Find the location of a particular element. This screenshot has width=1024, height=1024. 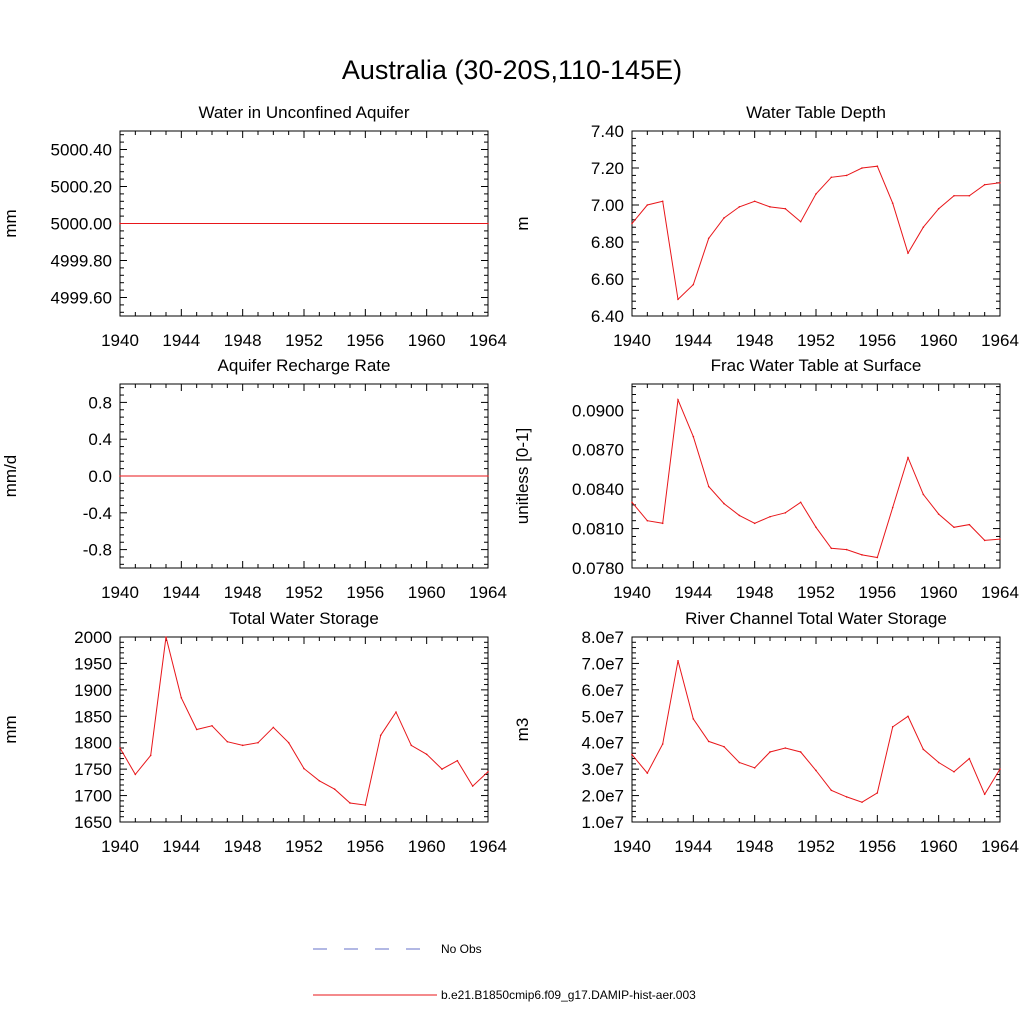

y-tick-label: 7.0e7 is located at coordinates (602, 663).